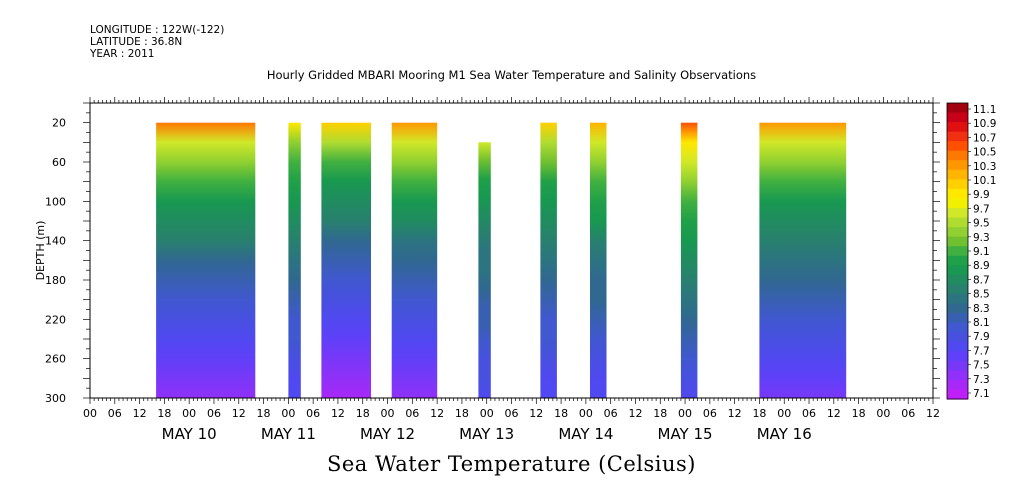 This screenshot has height=504, width=1009. Describe the element at coordinates (157, 30) in the screenshot. I see `longitude-label: LONGITUDE : 122W(-122)` at that location.